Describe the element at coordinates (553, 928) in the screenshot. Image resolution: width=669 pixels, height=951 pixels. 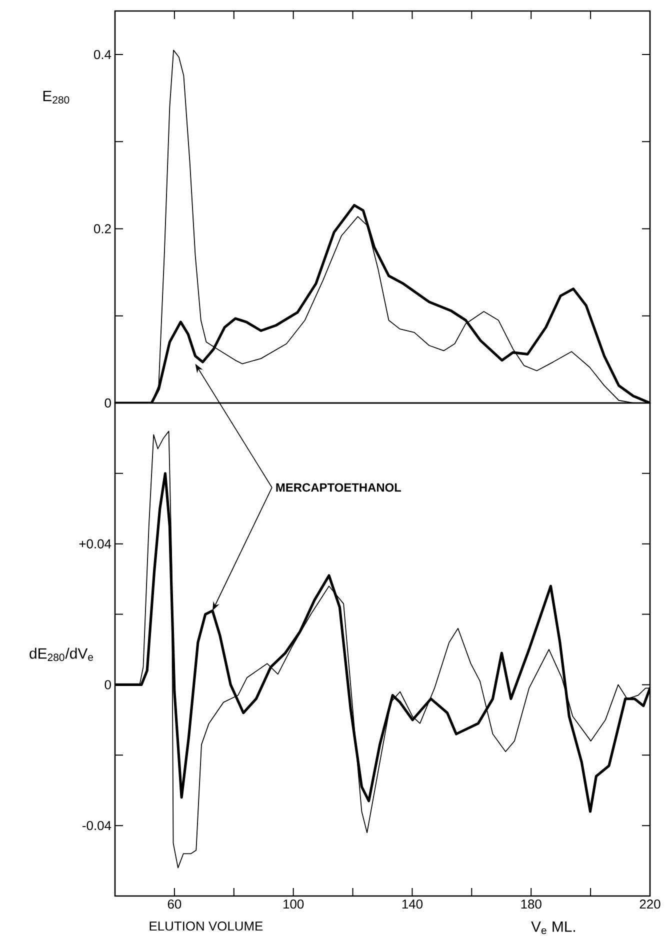
I see `text: V$_{e}$ ML.` at that location.